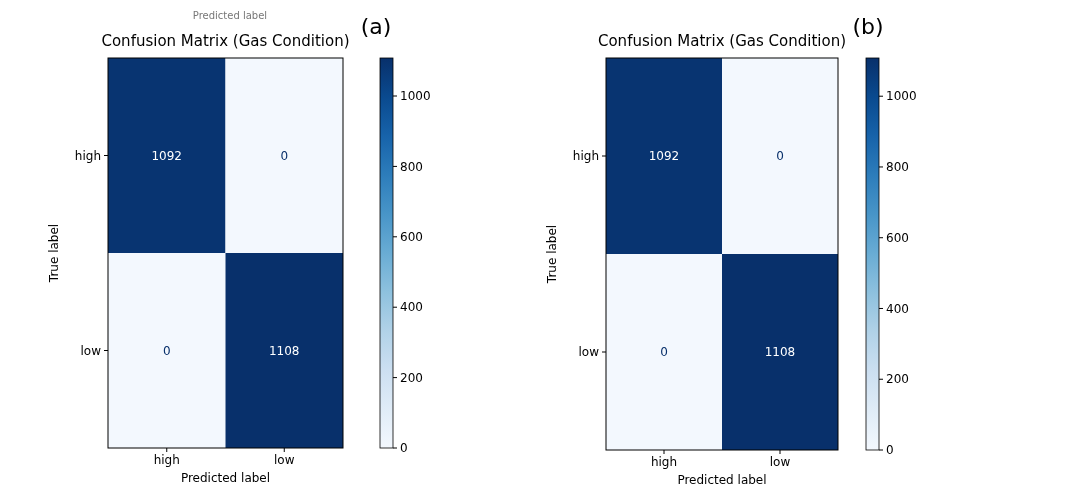  Describe the element at coordinates (868, 26) in the screenshot. I see `text: (b)` at that location.